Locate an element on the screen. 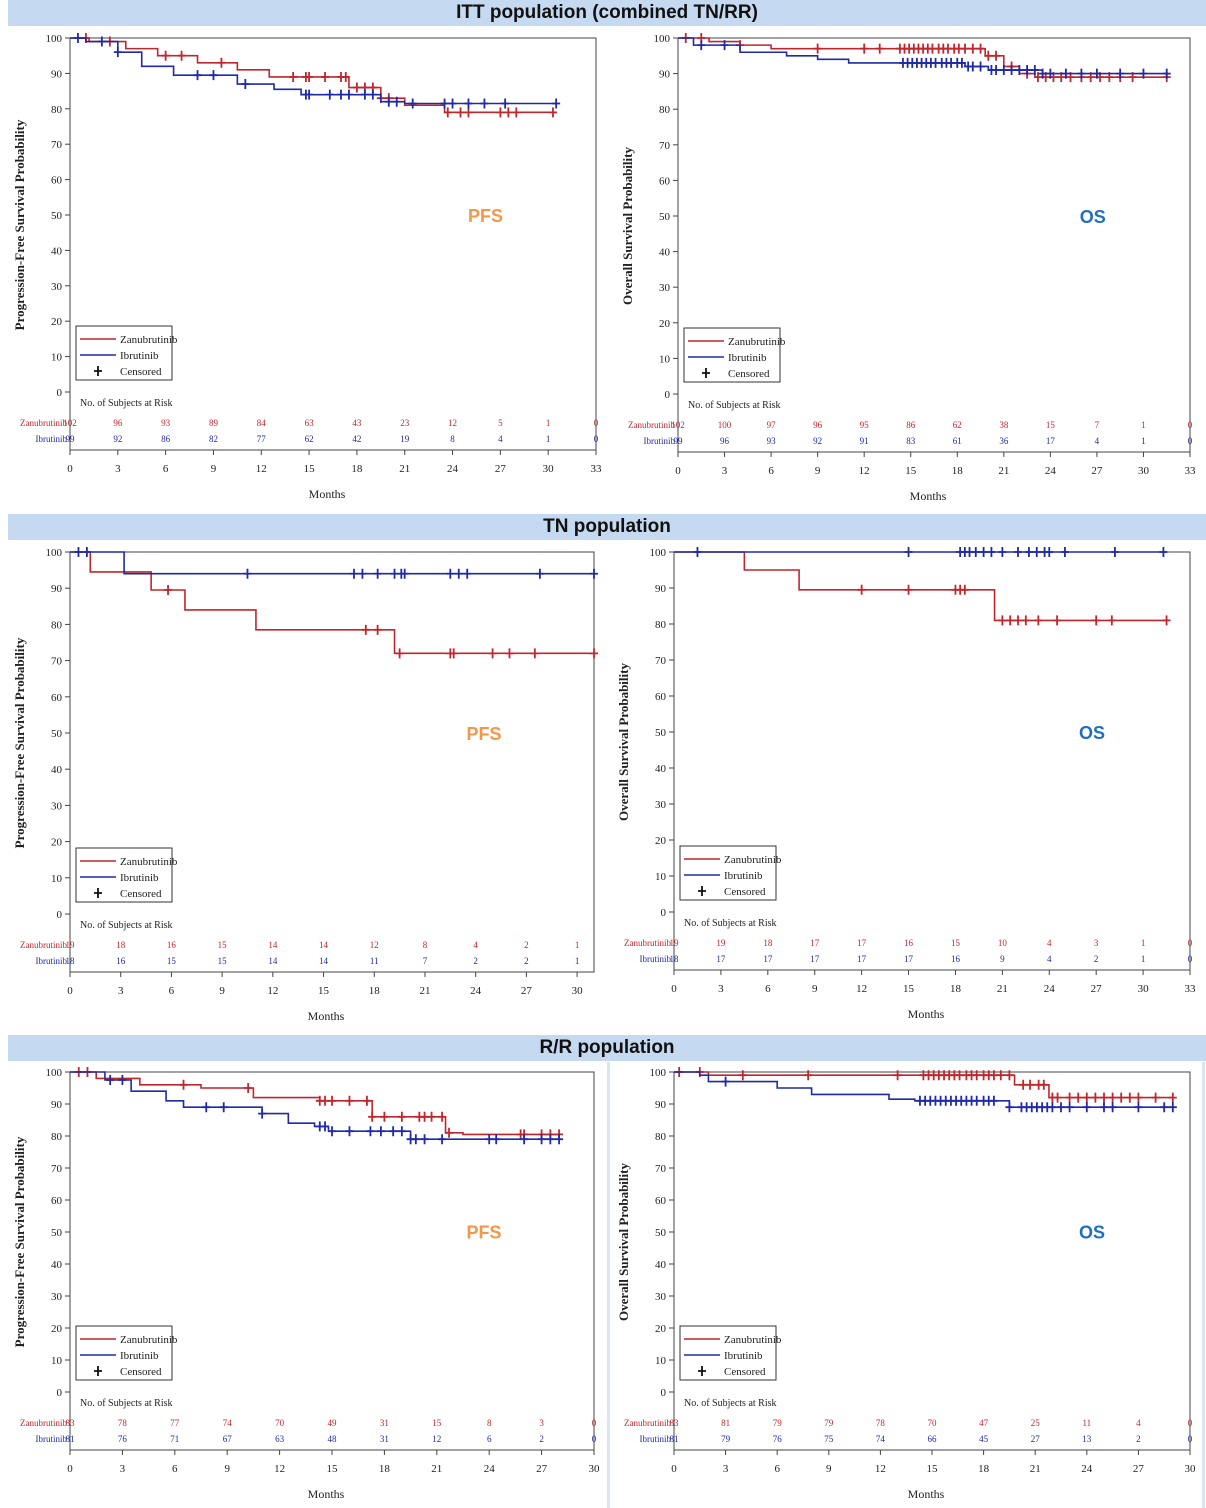  plot-frame is located at coordinates (332, 762).